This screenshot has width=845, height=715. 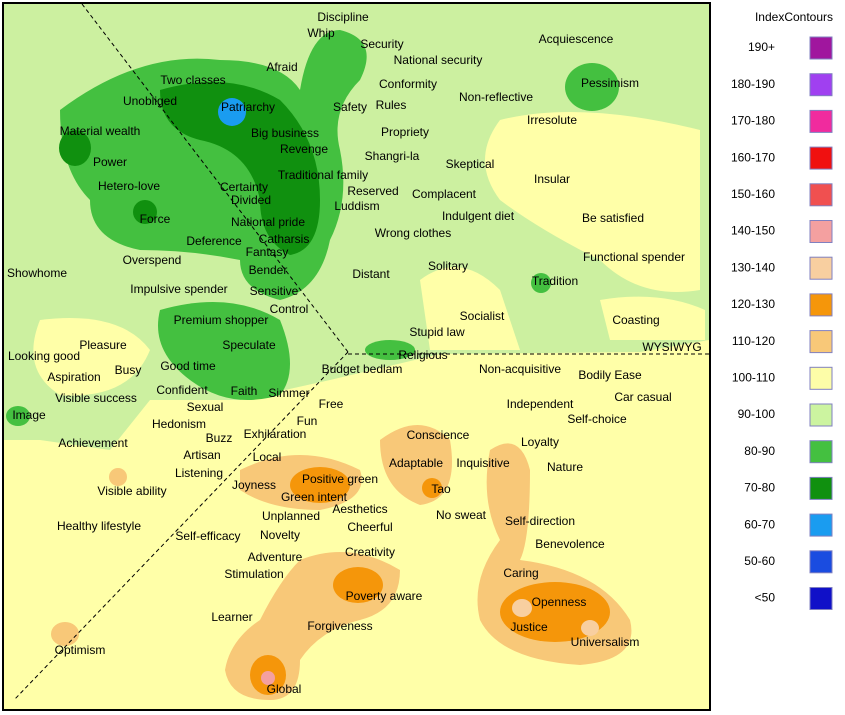 I want to click on term-label: Distant, so click(x=371, y=274).